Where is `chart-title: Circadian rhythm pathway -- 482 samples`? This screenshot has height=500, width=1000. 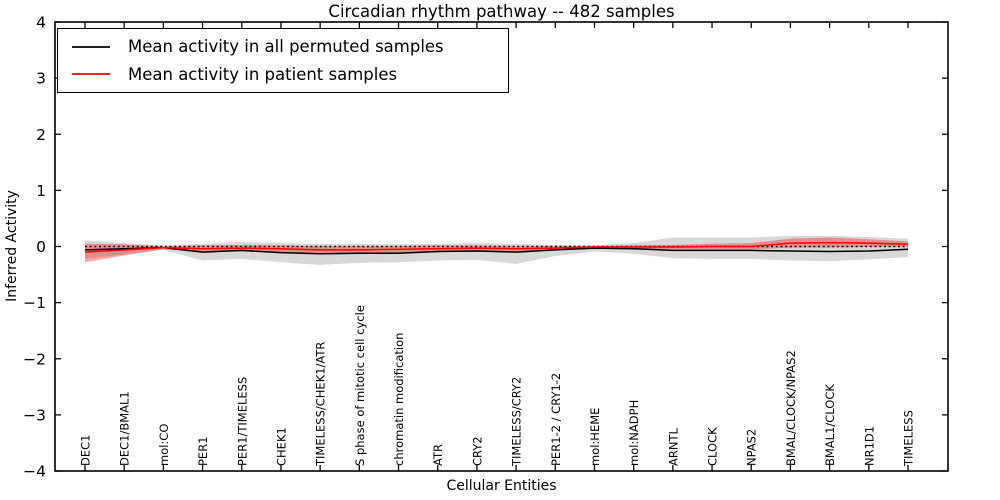
chart-title: Circadian rhythm pathway -- 482 samples is located at coordinates (501, 11).